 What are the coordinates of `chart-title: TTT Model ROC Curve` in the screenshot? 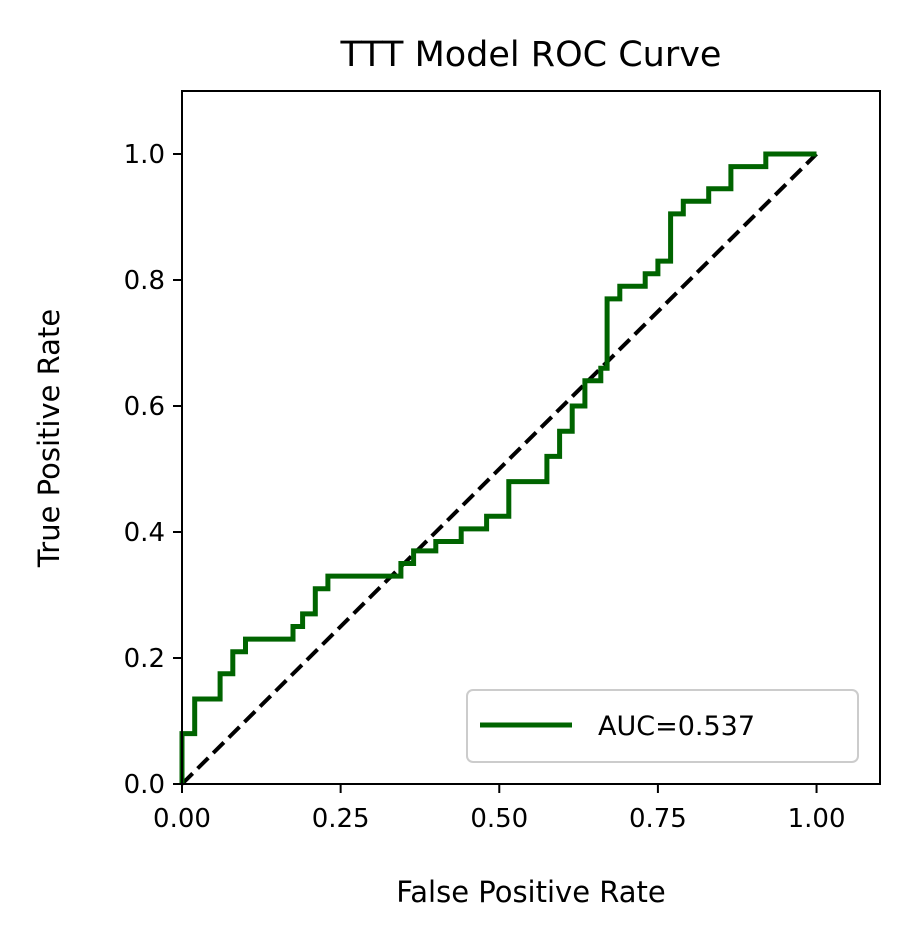 It's located at (531, 55).